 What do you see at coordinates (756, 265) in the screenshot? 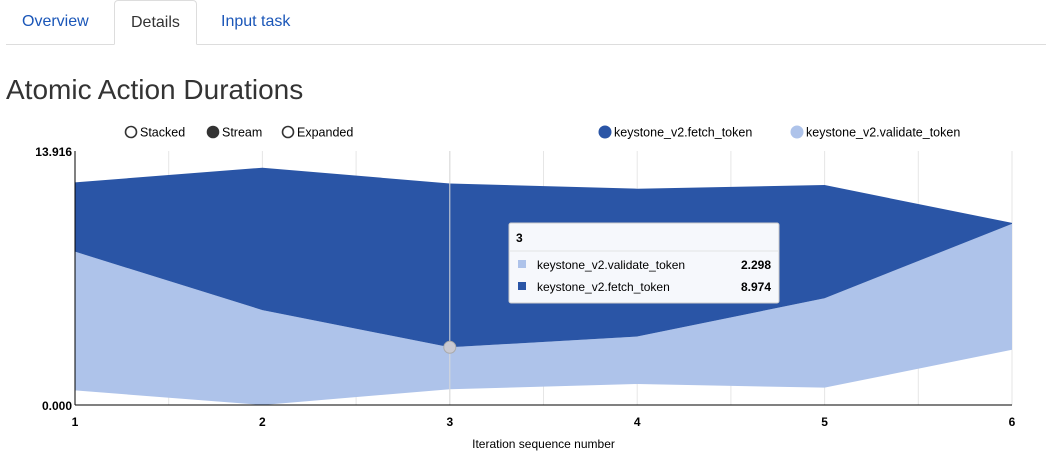
I see `tooltip-value: 2.298` at bounding box center [756, 265].